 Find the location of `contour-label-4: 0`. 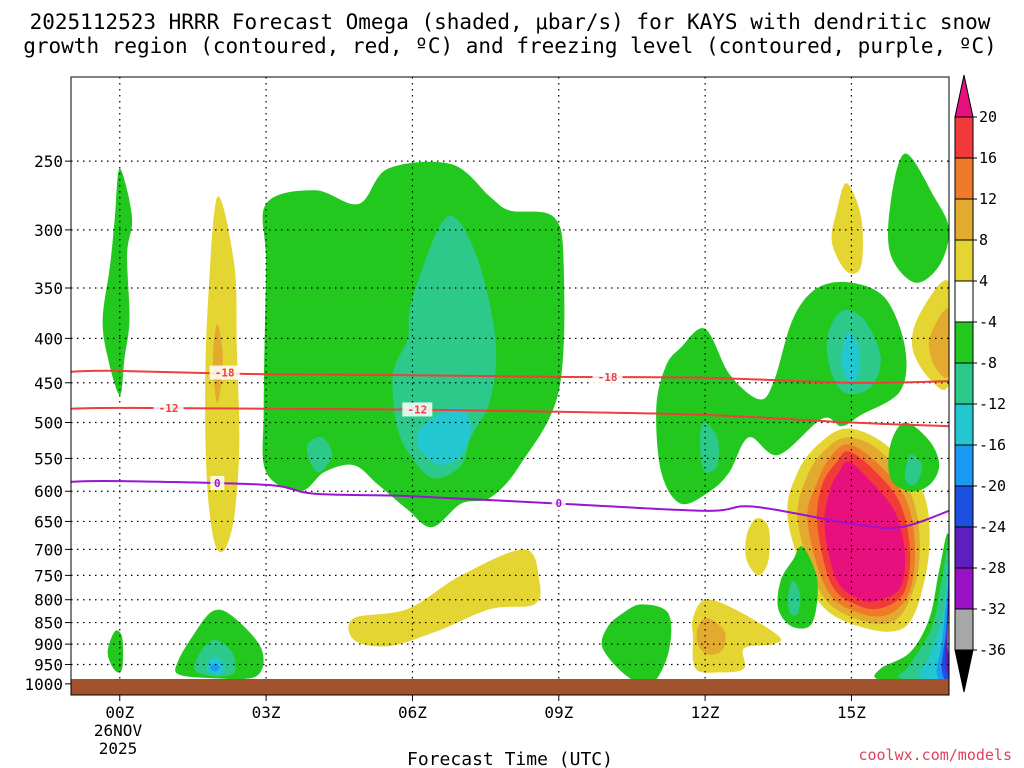

contour-label-4: 0 is located at coordinates (217, 483).